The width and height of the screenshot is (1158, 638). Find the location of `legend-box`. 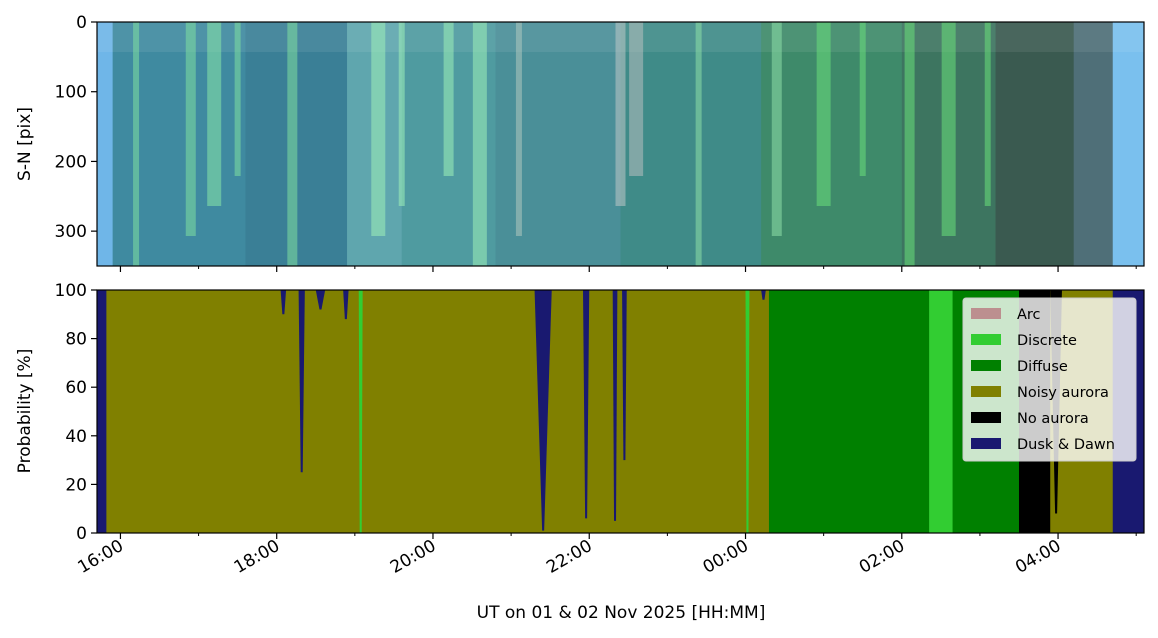

legend-box is located at coordinates (1049, 379).